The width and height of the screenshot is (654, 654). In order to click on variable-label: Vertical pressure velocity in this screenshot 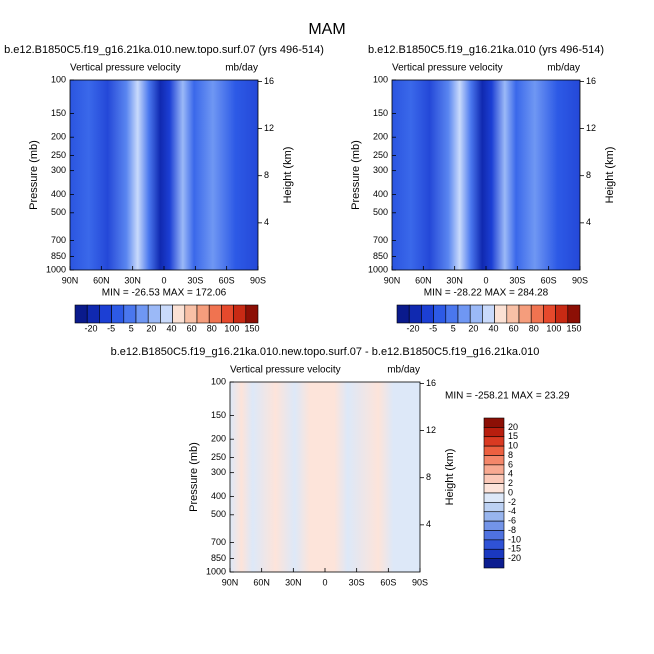, I will do `click(285, 370)`.